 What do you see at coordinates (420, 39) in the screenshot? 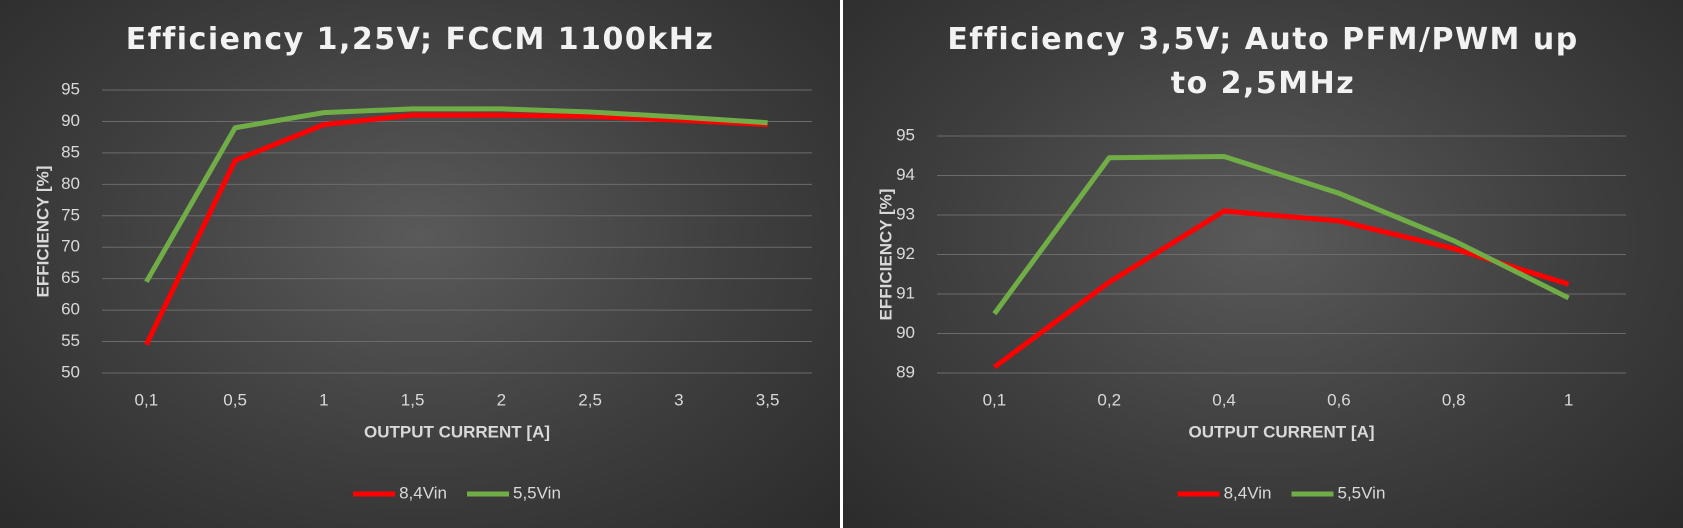
I see `chart-title: Efficiency 1,25V; FCCM 1100kHz` at bounding box center [420, 39].